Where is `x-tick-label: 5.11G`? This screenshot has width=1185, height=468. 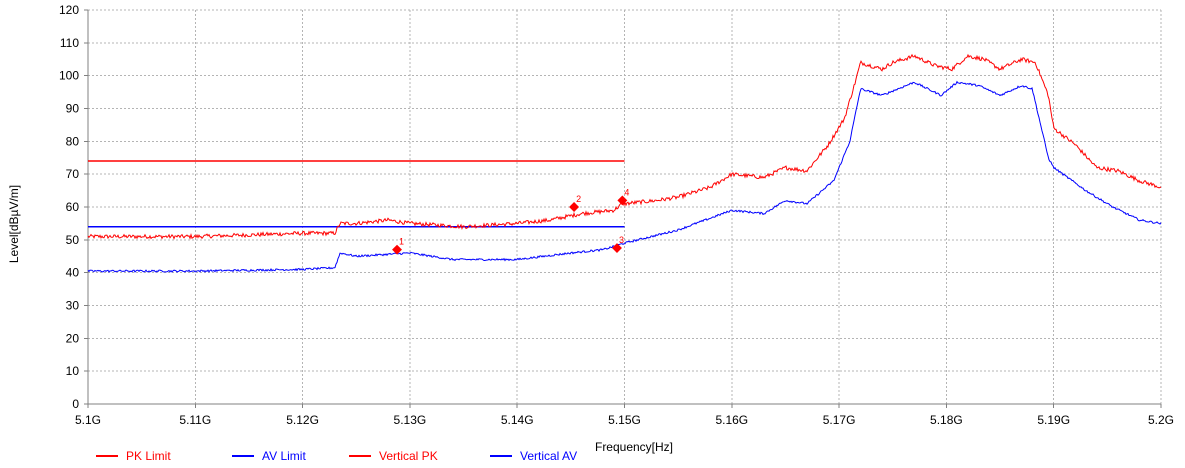
x-tick-label: 5.11G is located at coordinates (195, 420).